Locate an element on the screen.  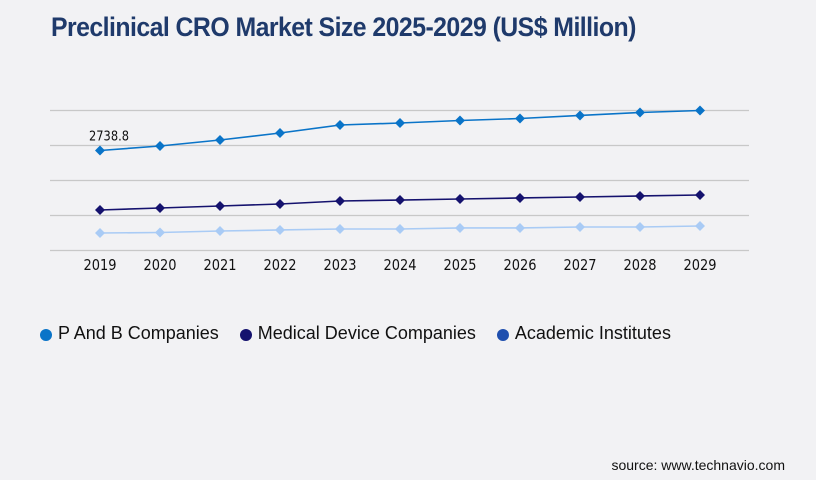
x-tick-label: 2024 is located at coordinates (400, 265).